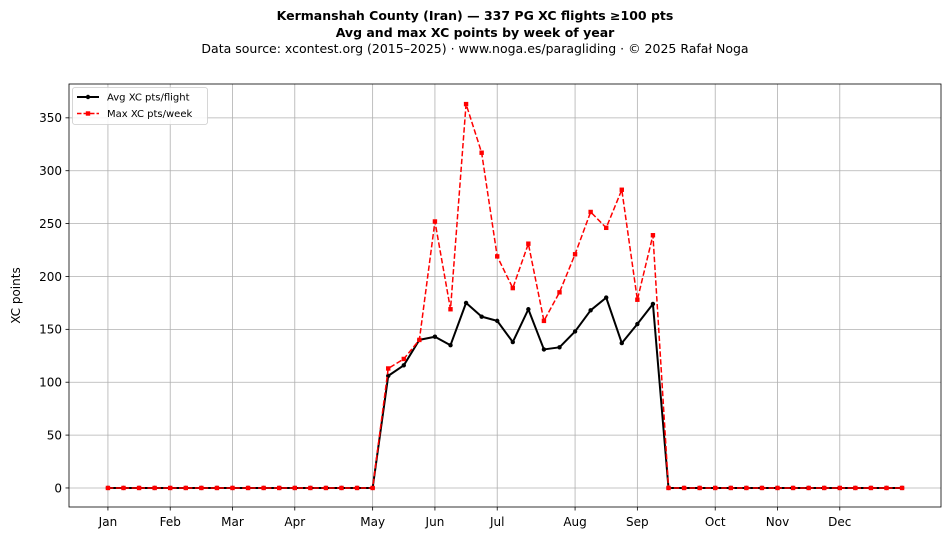  I want to click on x-tick-label: Aug, so click(574, 522).